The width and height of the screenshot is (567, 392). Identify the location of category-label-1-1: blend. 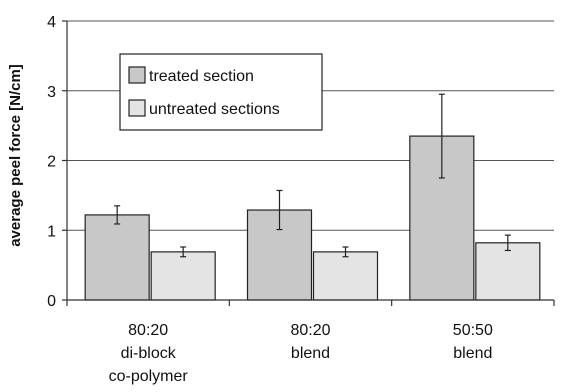
(310, 353).